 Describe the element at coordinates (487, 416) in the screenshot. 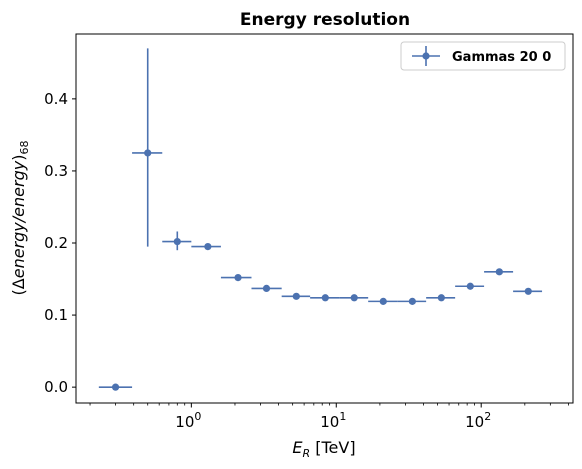

I see `x-tick-exponent: 2` at that location.